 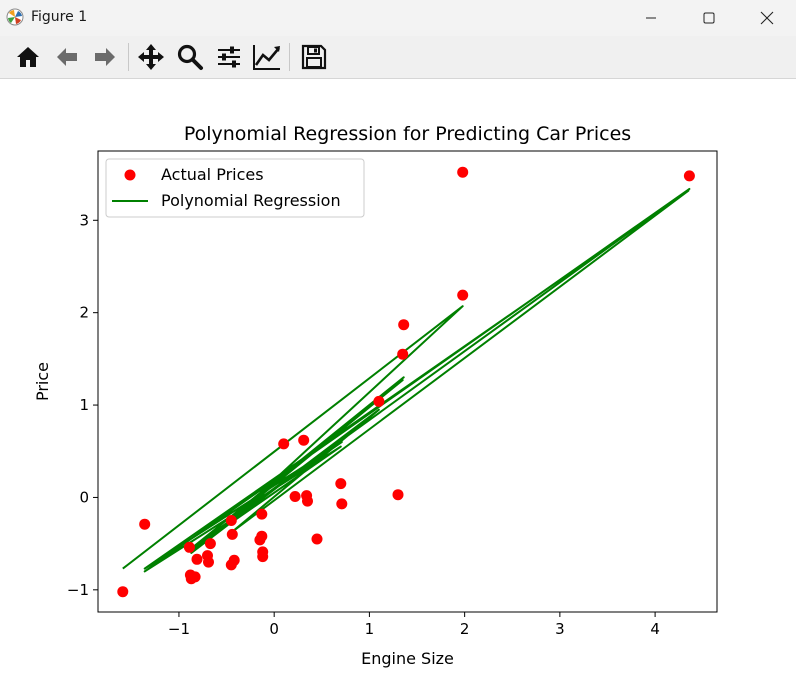 What do you see at coordinates (15, 17) in the screenshot?
I see `matplotlib-app-icon` at bounding box center [15, 17].